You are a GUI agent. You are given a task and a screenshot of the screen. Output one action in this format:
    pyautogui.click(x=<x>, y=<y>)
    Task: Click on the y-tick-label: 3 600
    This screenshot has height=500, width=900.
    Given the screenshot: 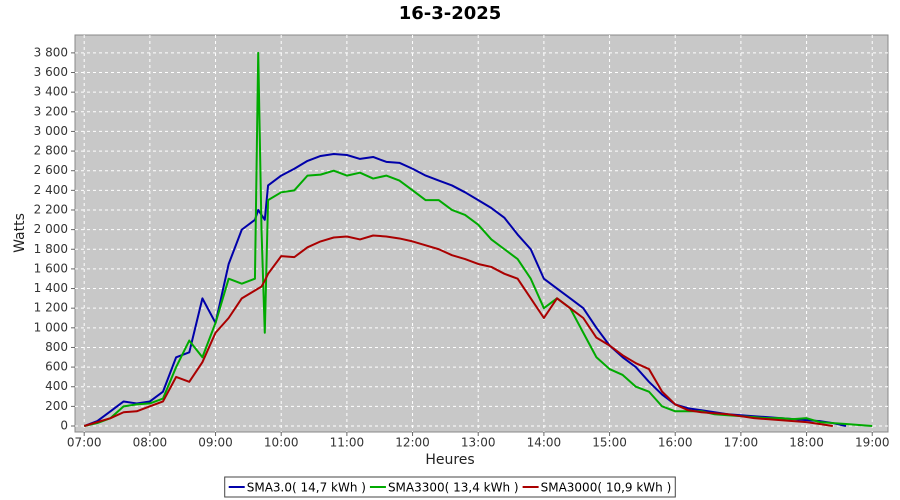 What is the action you would take?
    pyautogui.click(x=51, y=72)
    